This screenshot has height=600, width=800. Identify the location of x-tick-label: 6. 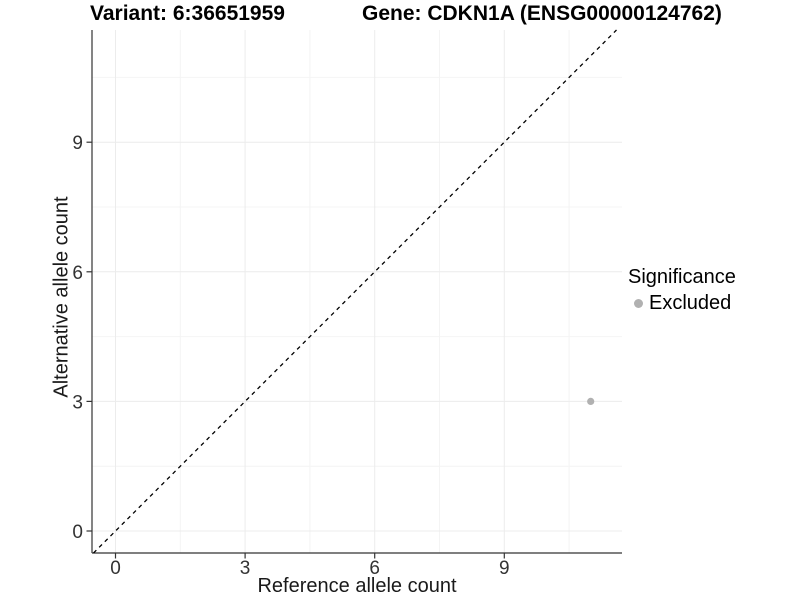
(374, 568).